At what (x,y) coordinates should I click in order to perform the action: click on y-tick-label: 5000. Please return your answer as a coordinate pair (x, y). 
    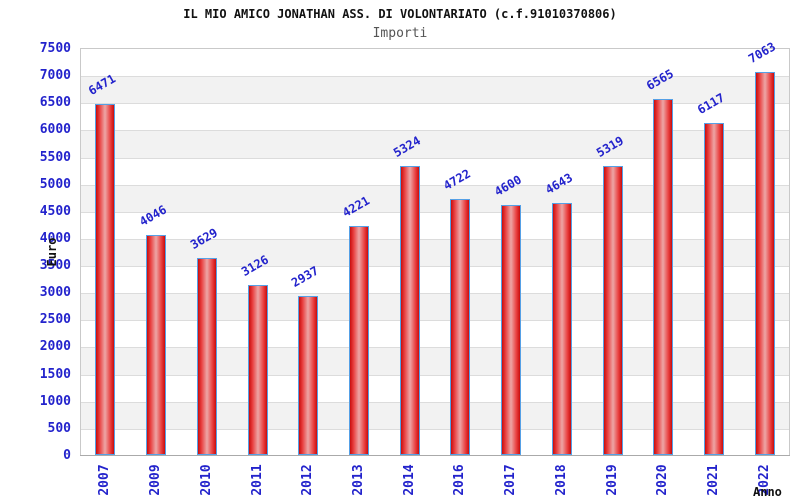
    Looking at the image, I should click on (55, 184).